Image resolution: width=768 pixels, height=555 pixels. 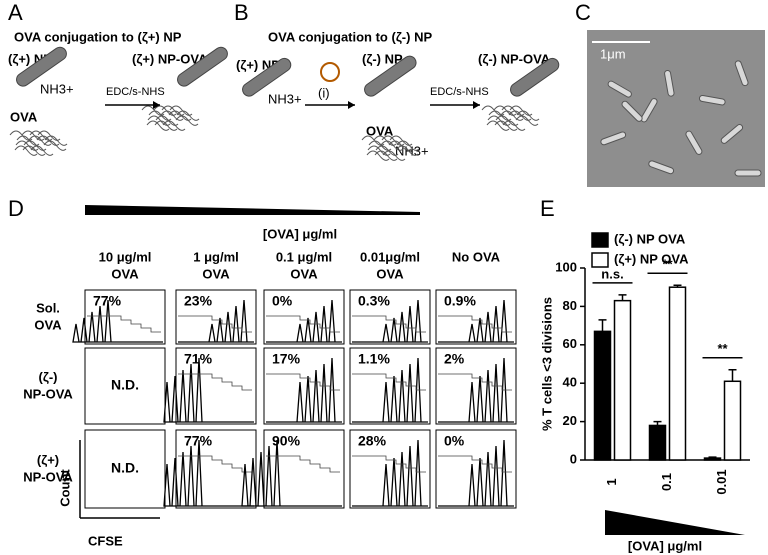 What do you see at coordinates (570, 343) in the screenshot?
I see `y-tick-label: 60` at bounding box center [570, 343].